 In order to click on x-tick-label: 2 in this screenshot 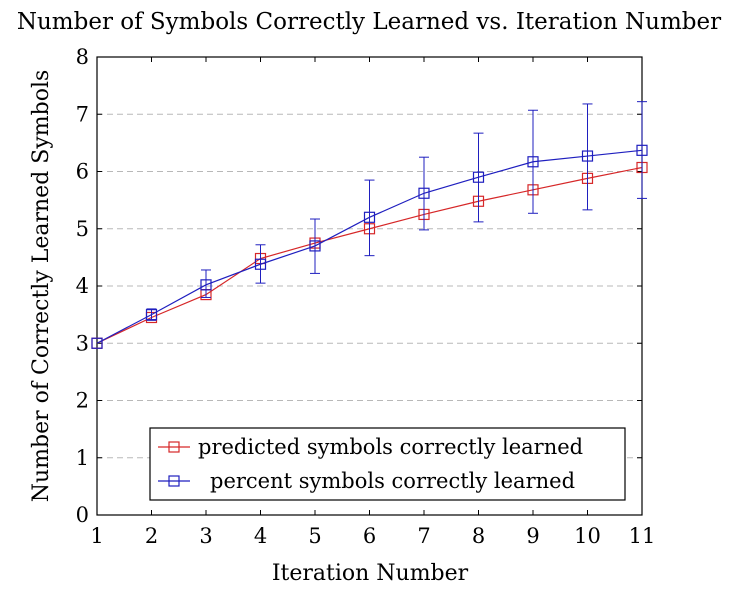, I will do `click(151, 536)`.